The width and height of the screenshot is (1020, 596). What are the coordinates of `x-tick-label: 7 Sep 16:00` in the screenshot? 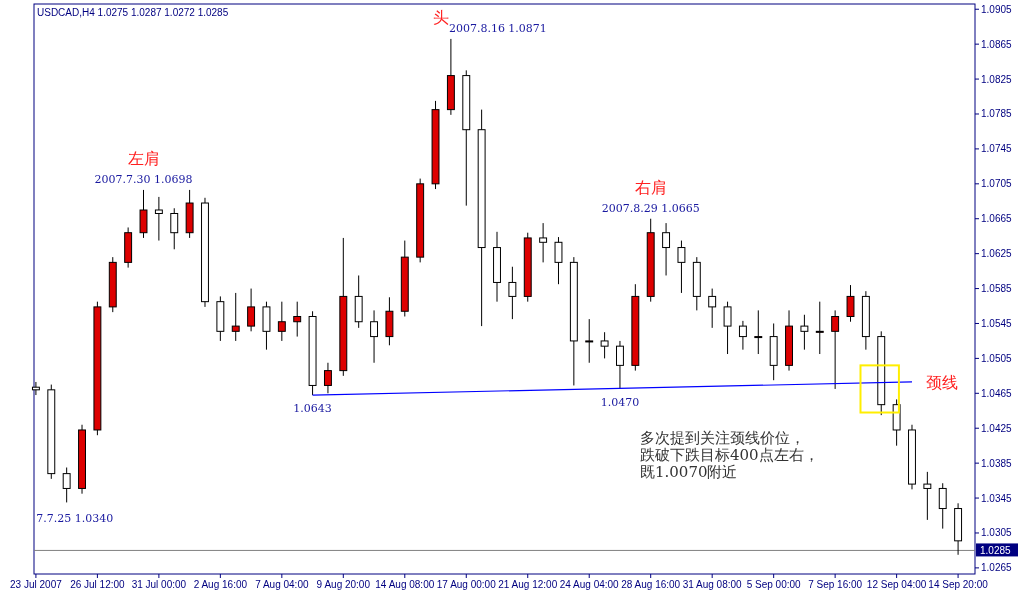 It's located at (835, 584).